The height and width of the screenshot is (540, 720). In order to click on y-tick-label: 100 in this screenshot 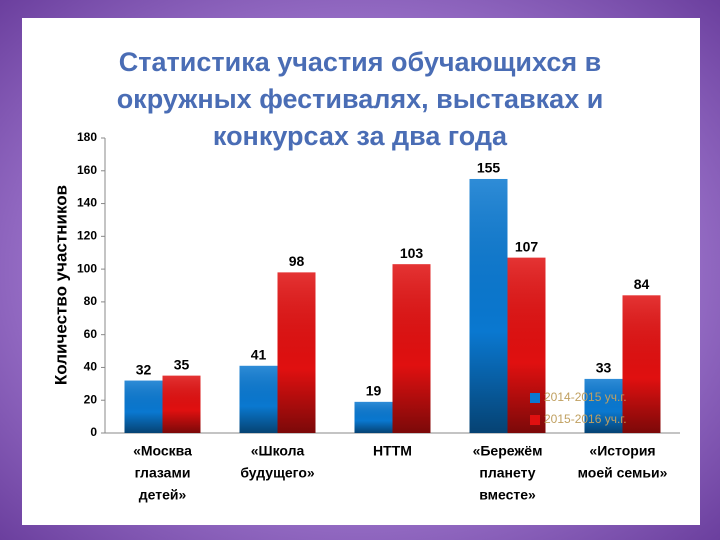, I will do `click(87, 268)`.